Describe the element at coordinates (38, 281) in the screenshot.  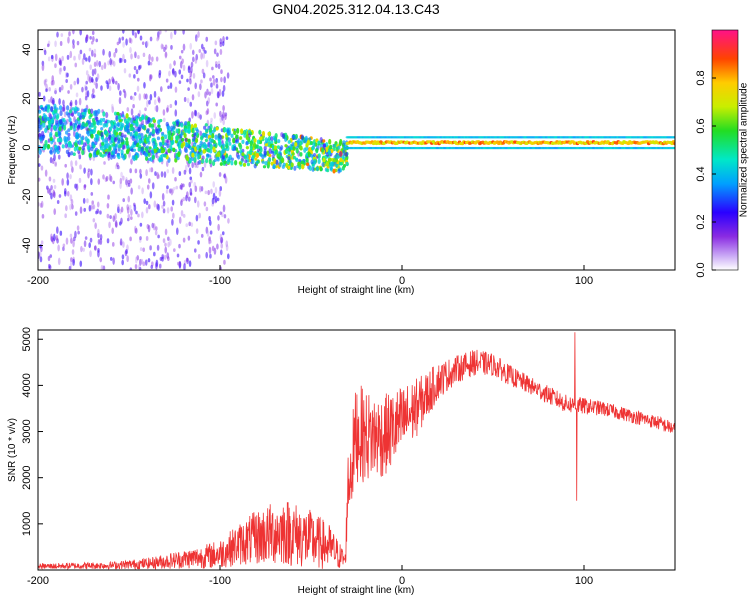
I see `spectrogram-x-tick-label: -200` at that location.